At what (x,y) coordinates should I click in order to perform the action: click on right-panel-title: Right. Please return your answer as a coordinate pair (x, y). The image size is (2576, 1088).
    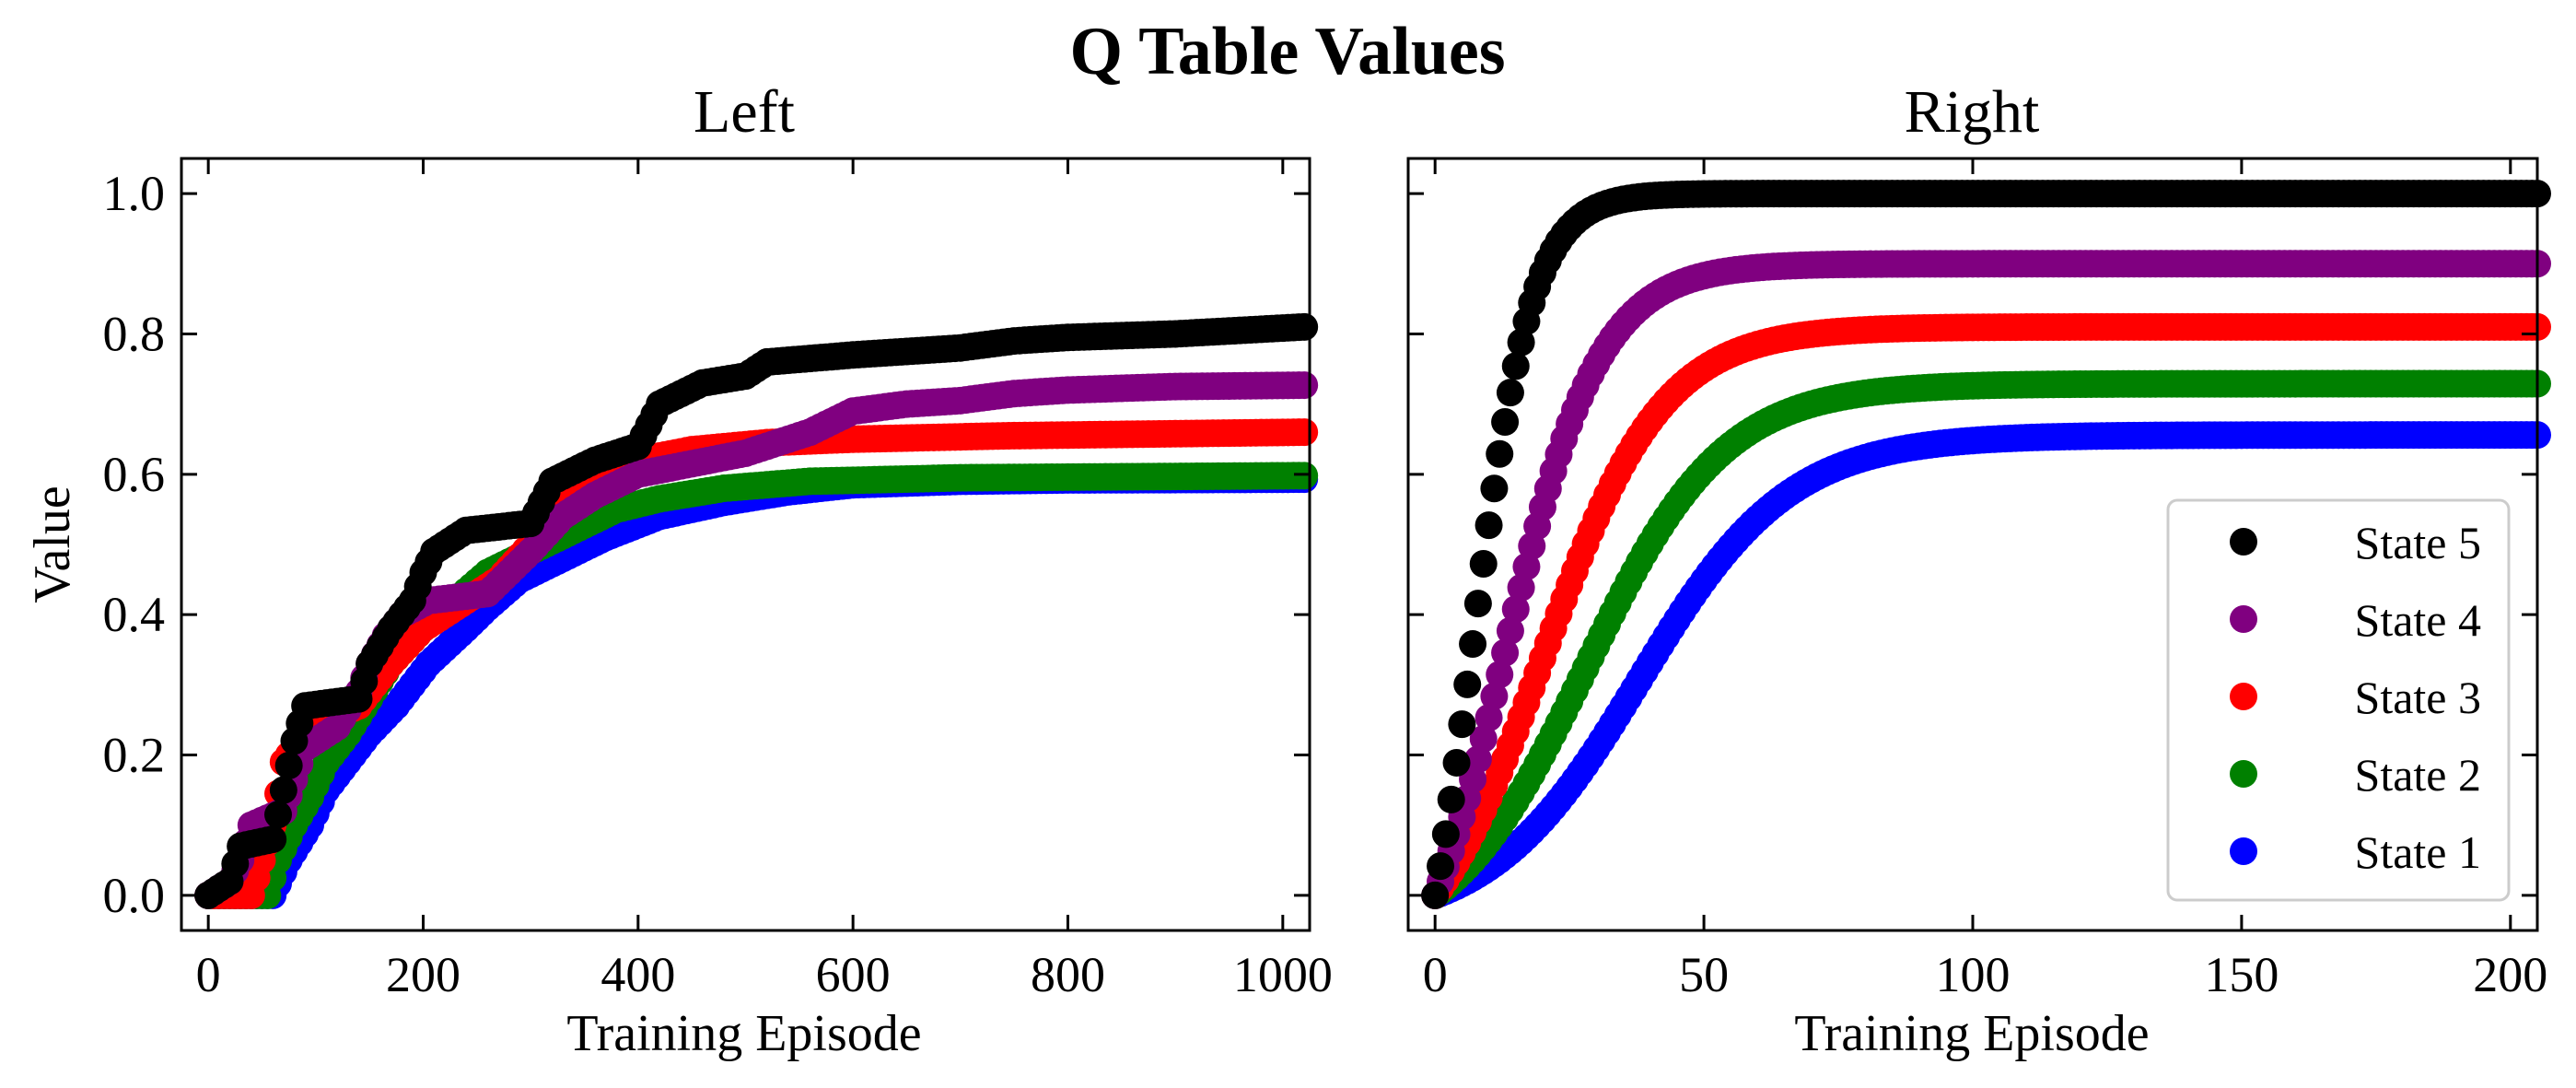
    Looking at the image, I should click on (1972, 112).